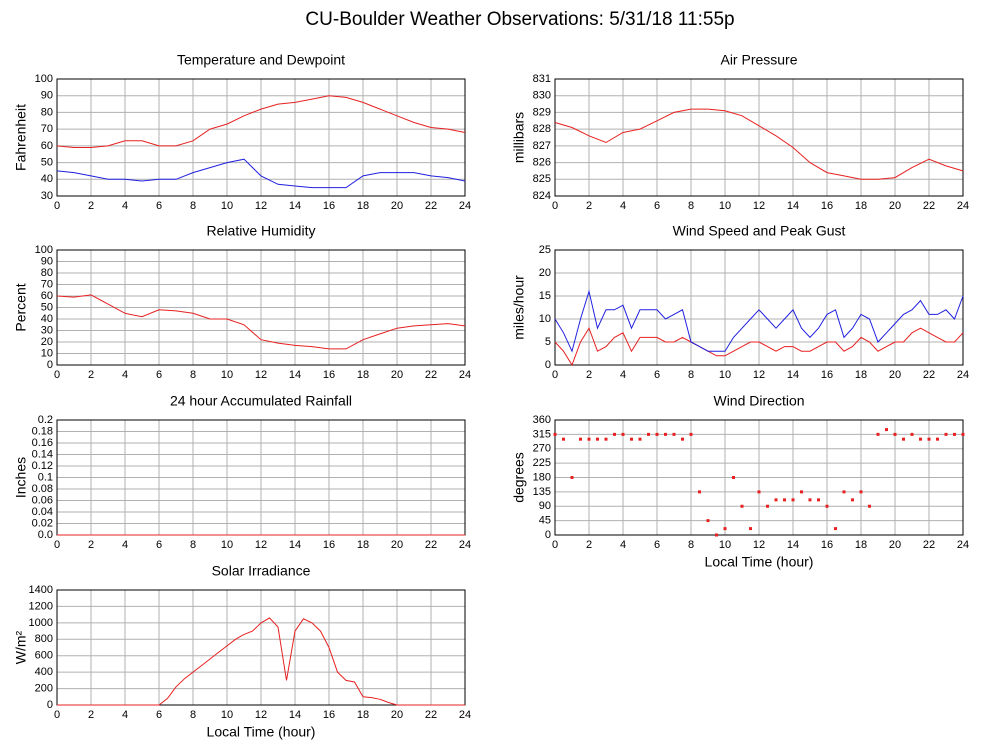 The height and width of the screenshot is (745, 1000). I want to click on y-tick-label: 0.14, so click(42, 454).